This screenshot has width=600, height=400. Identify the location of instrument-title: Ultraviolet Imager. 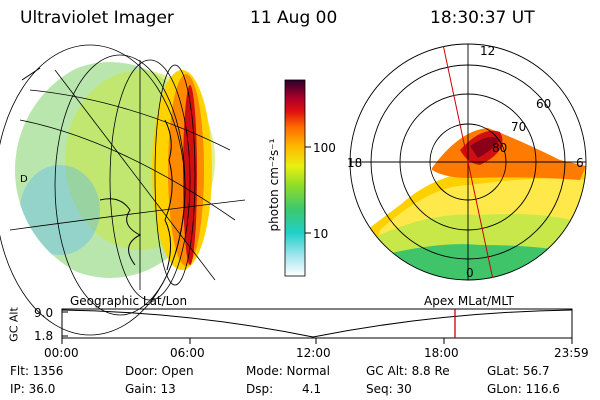
(97, 18).